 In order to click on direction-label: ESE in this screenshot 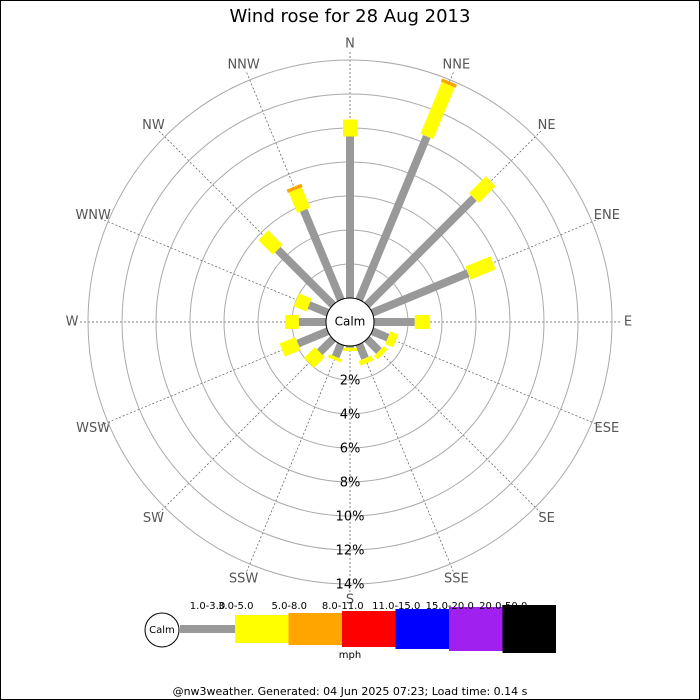, I will do `click(606, 428)`.